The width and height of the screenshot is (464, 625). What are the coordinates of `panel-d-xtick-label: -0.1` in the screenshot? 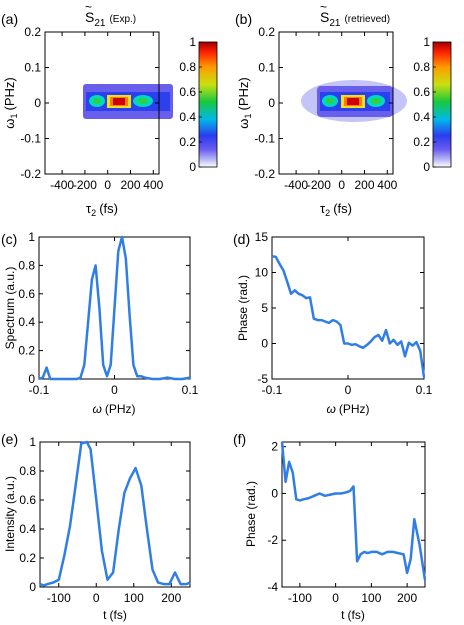 It's located at (272, 390).